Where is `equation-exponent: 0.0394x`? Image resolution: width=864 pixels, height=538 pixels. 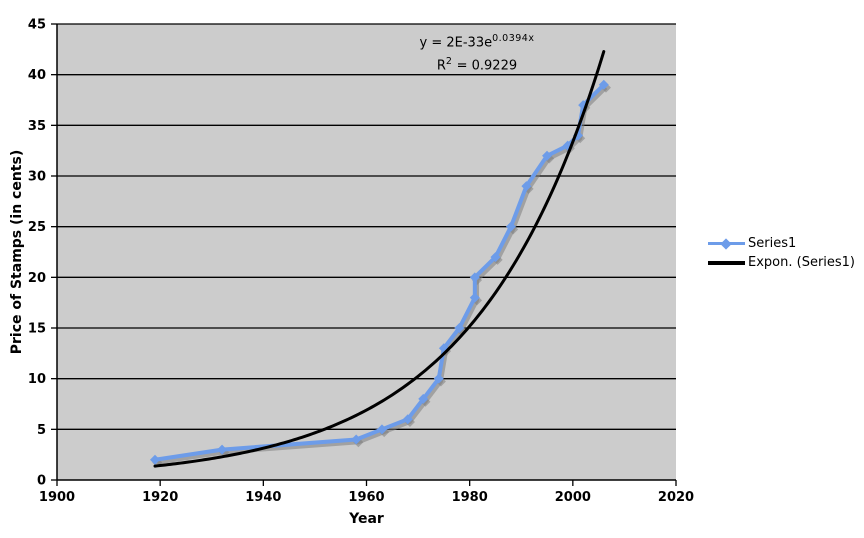
equation-exponent: 0.0394x is located at coordinates (513, 38).